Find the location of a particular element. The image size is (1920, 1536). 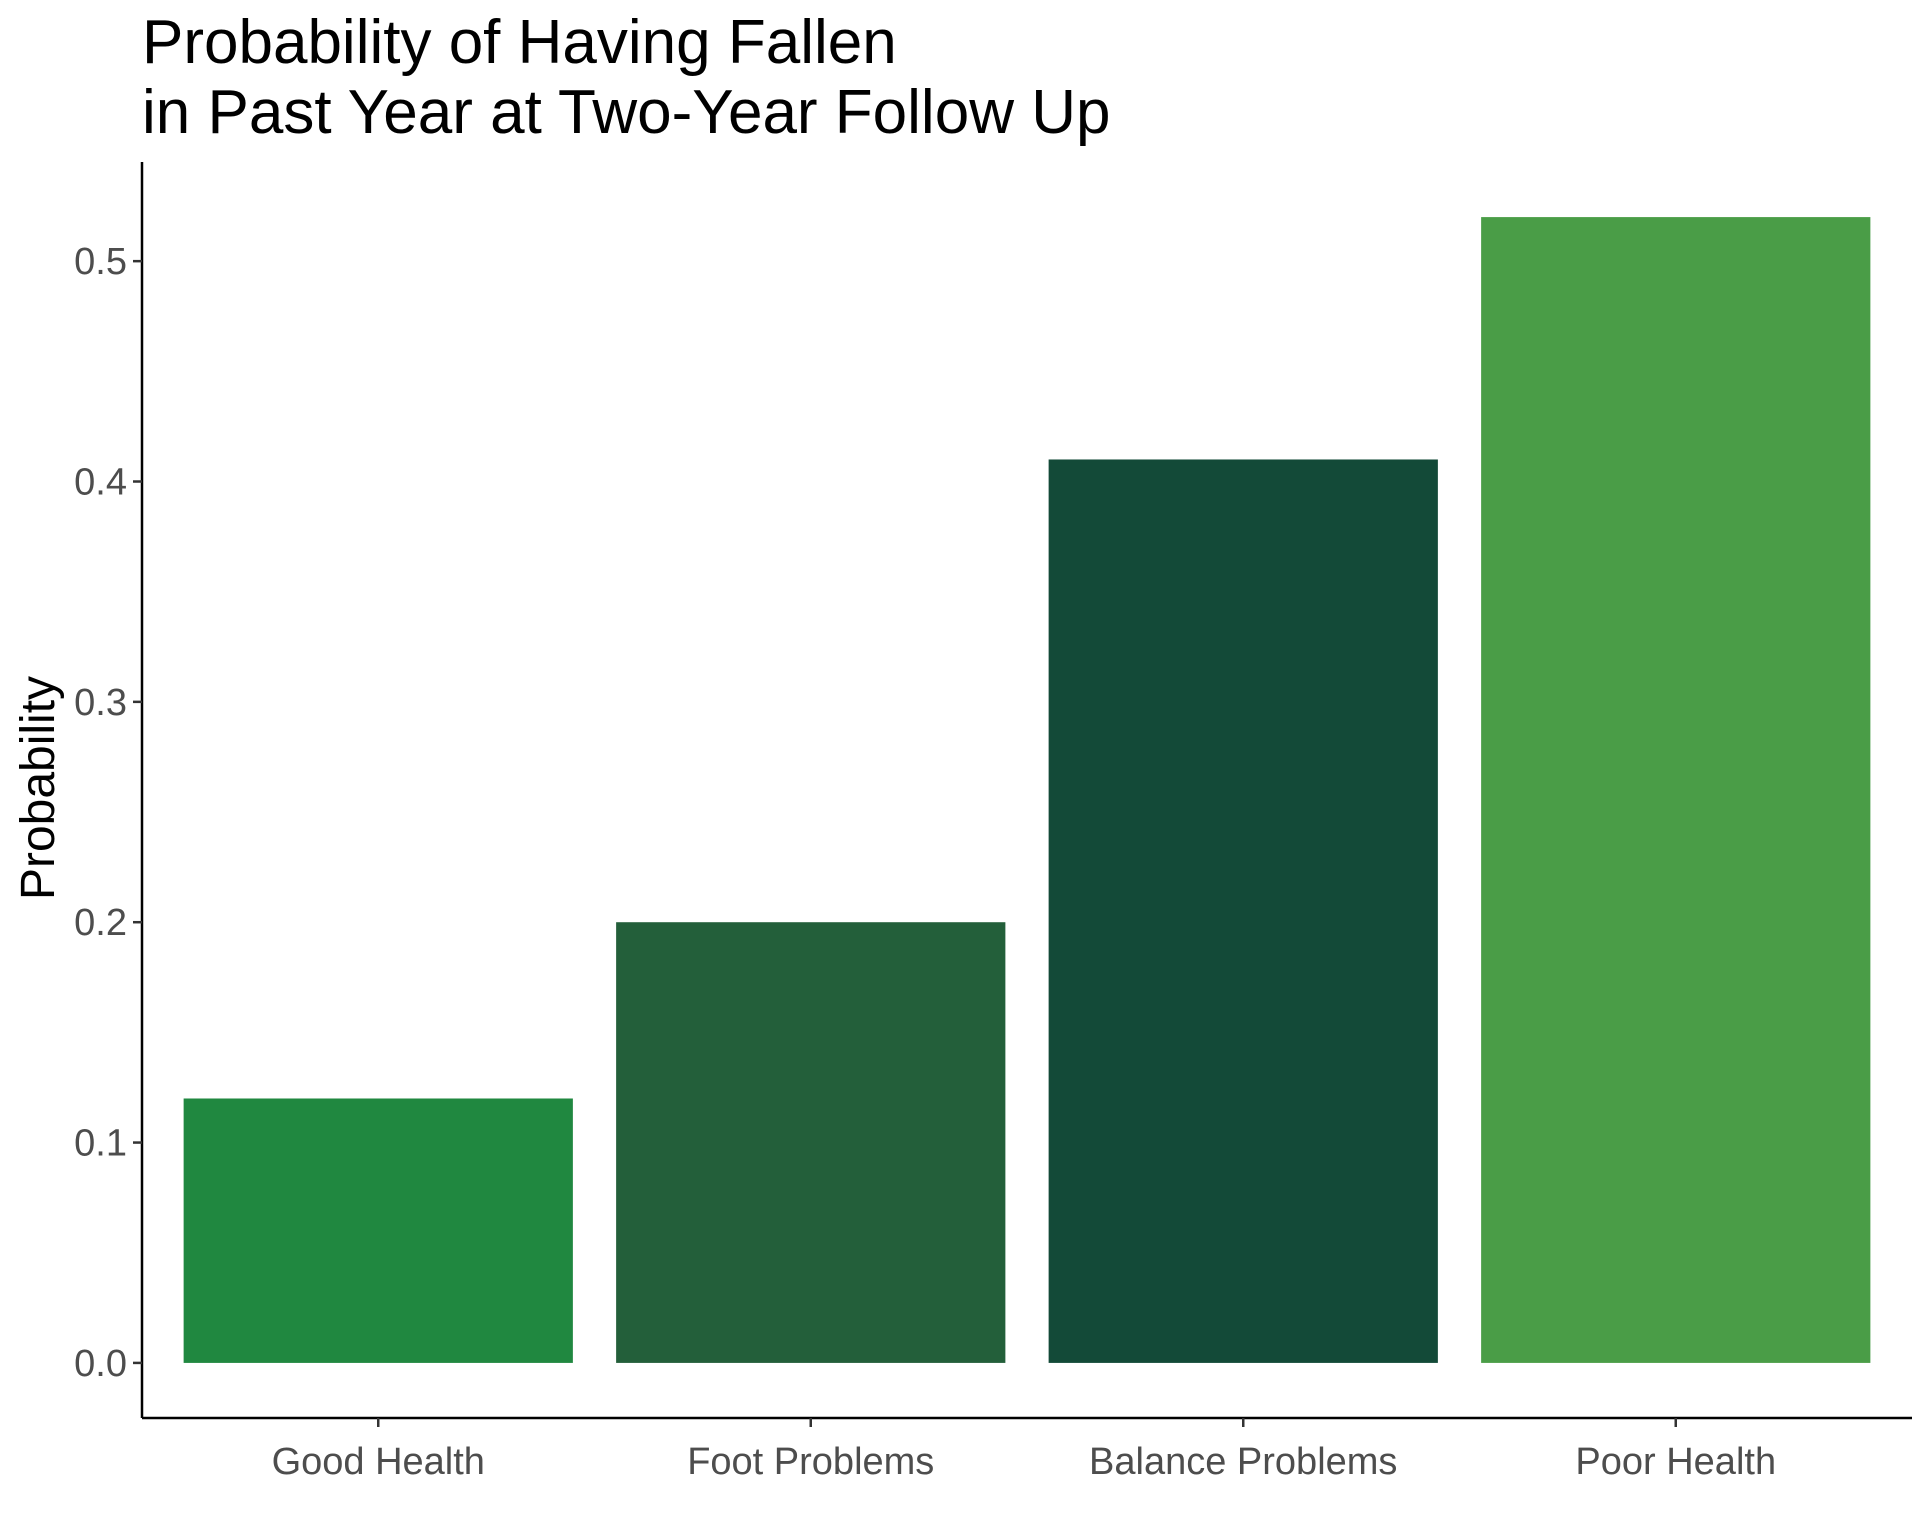

y-axis-title: Probability is located at coordinates (38, 788).